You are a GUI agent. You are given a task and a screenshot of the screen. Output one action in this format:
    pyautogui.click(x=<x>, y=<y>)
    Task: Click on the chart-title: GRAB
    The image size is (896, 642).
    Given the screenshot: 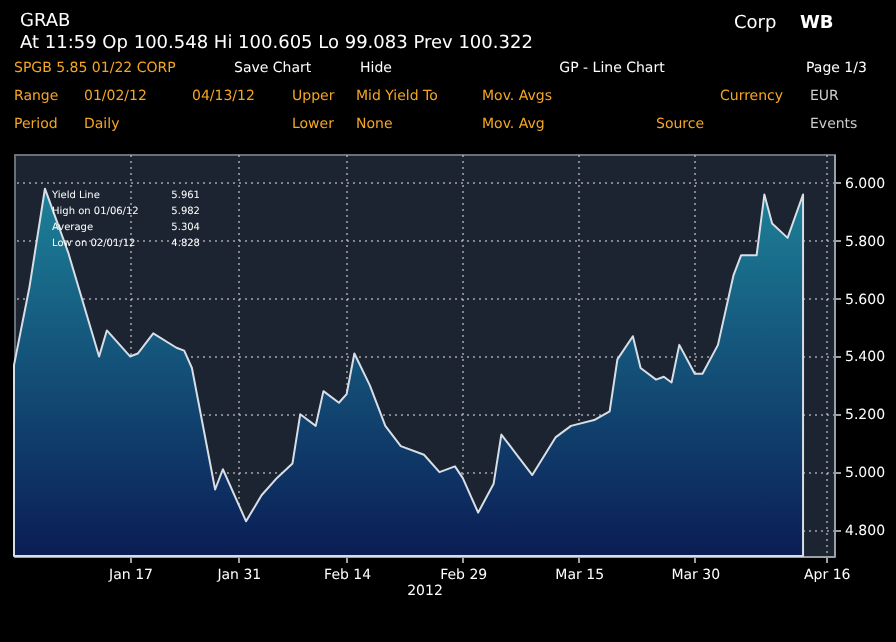 What is the action you would take?
    pyautogui.click(x=45, y=22)
    